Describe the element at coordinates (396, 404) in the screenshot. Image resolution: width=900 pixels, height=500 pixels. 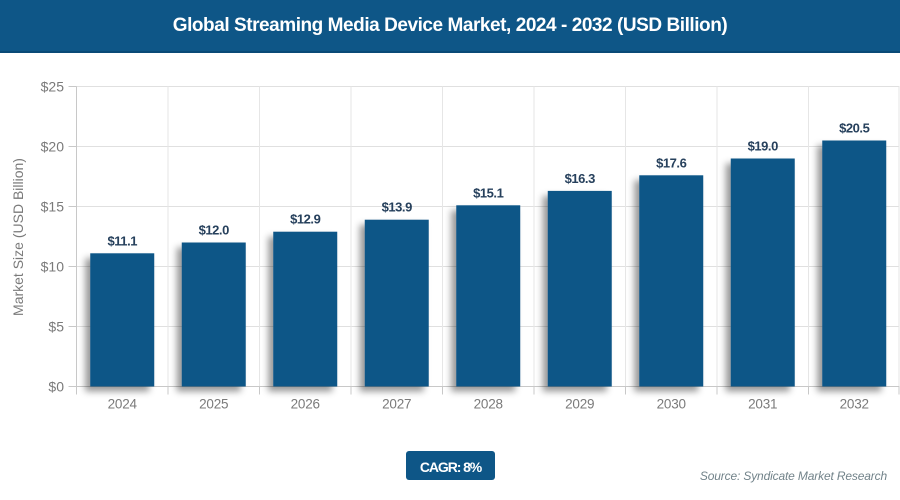
I see `svg-text: 2027` at that location.